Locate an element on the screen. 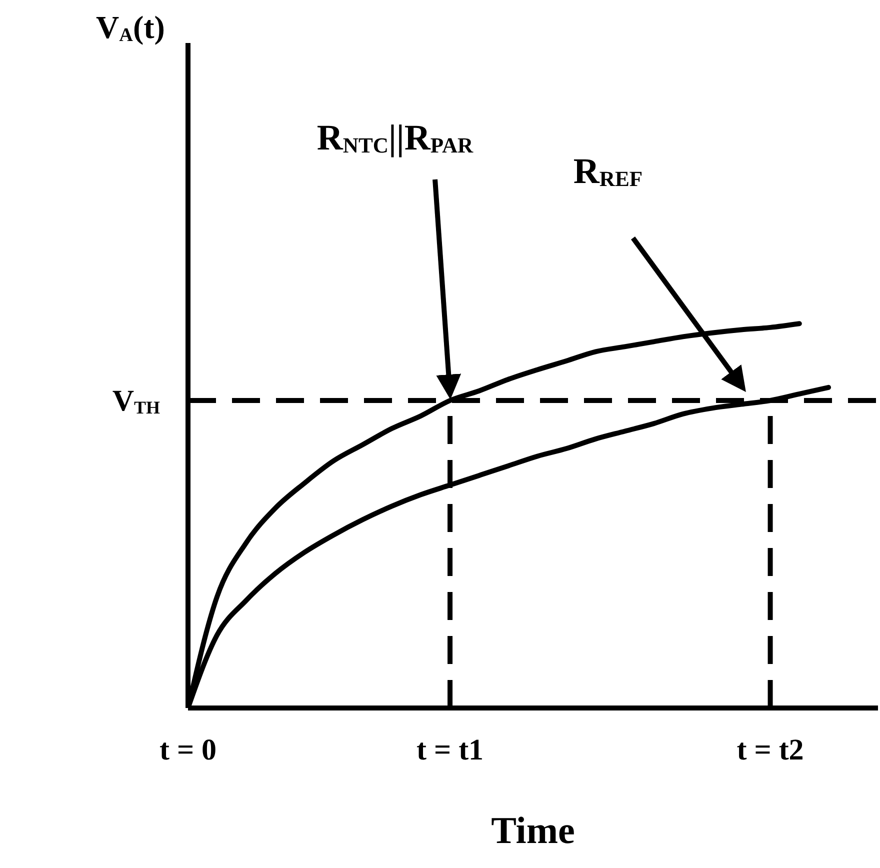 This screenshot has width=880, height=868. x-tick-label: t = t1 is located at coordinates (450, 749).